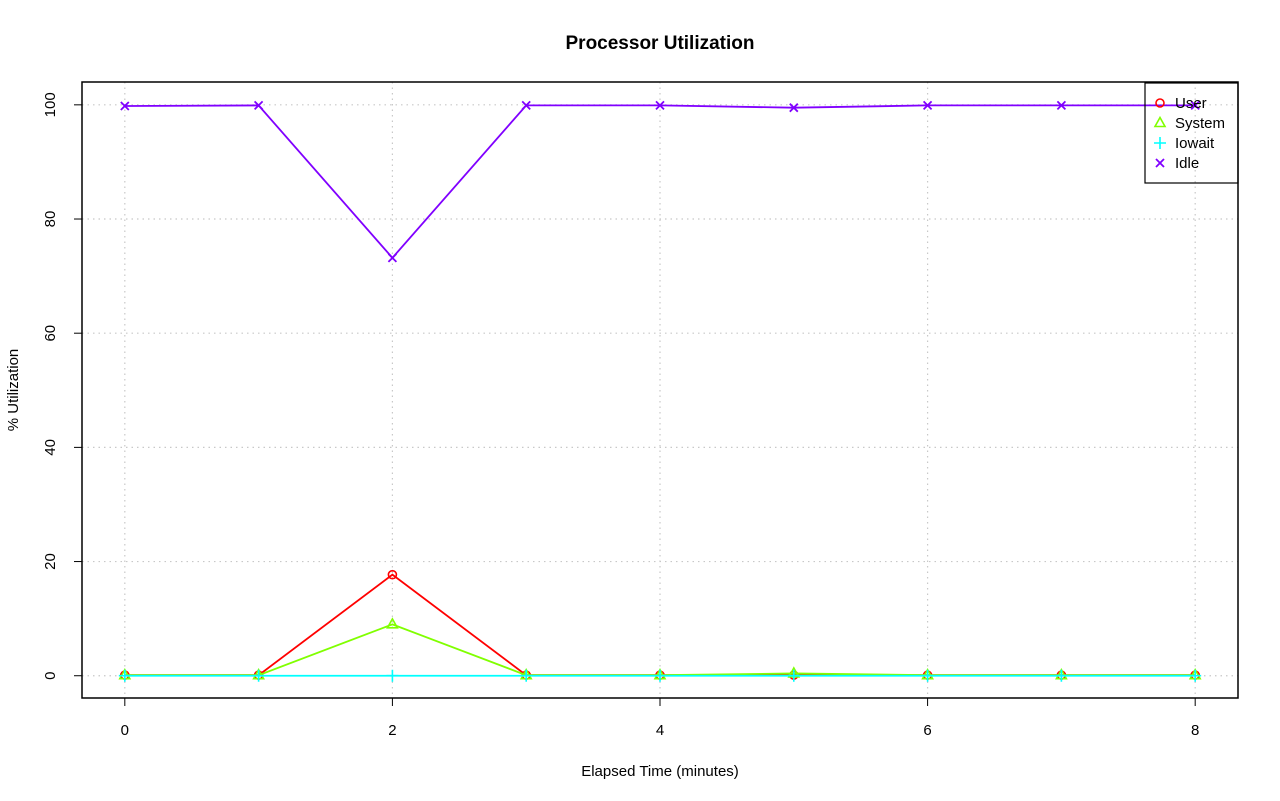 Image resolution: width=1280 pixels, height=801 pixels. Describe the element at coordinates (660, 624) in the screenshot. I see `series-user` at that location.